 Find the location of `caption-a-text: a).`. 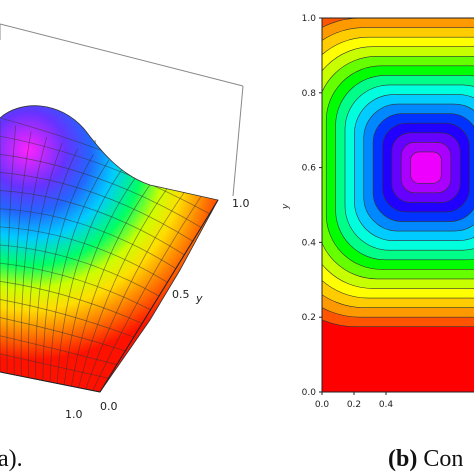

caption-a-text: a). is located at coordinates (11, 459).